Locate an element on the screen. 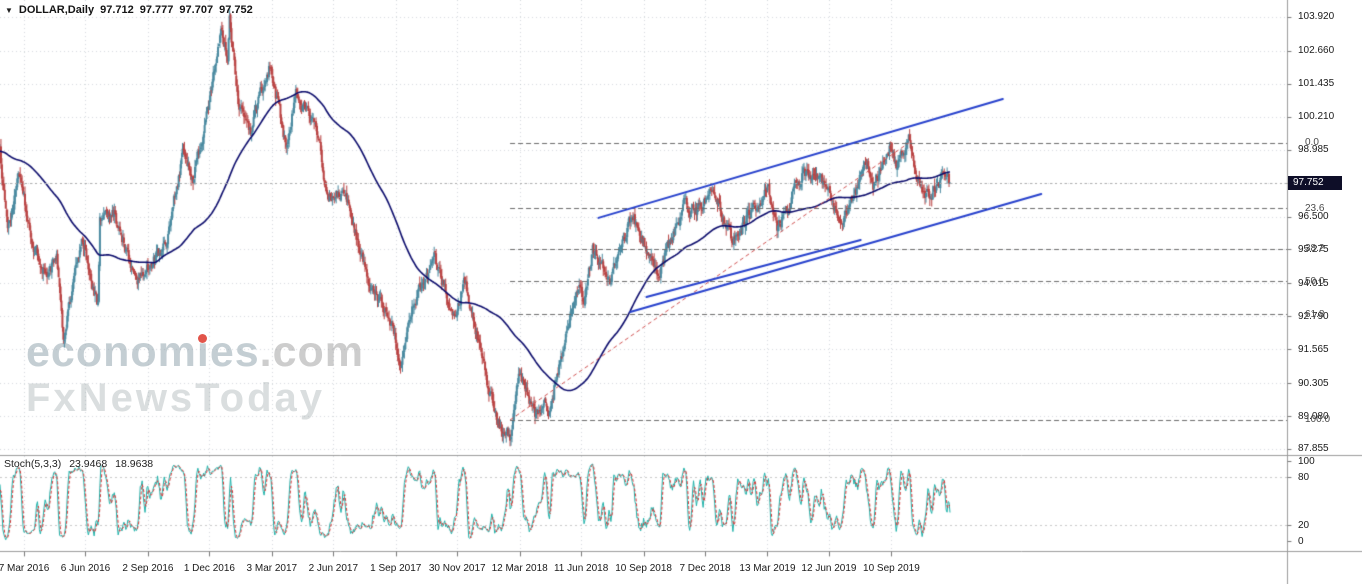  time-axis-label: 12 Mar 2018 is located at coordinates (519, 568).